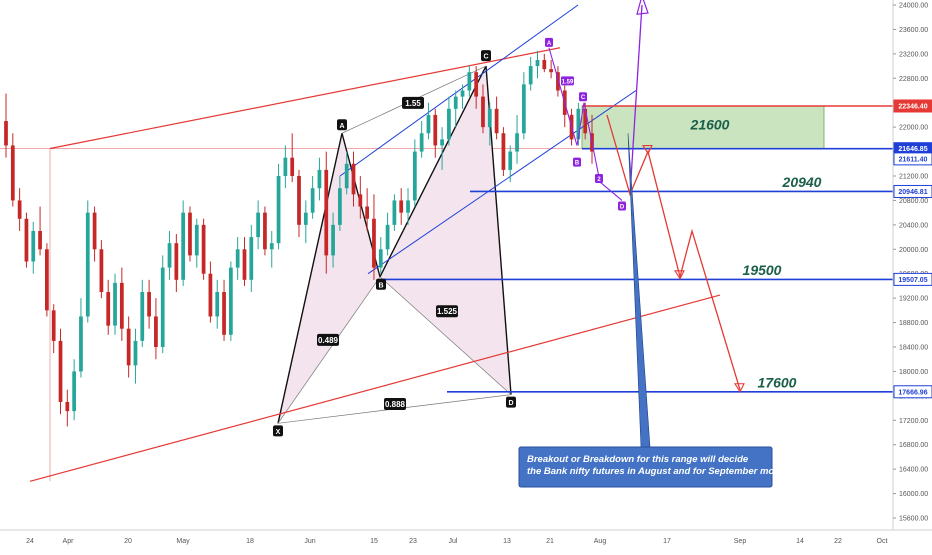  I want to click on pattern-point-label: C, so click(485, 57).